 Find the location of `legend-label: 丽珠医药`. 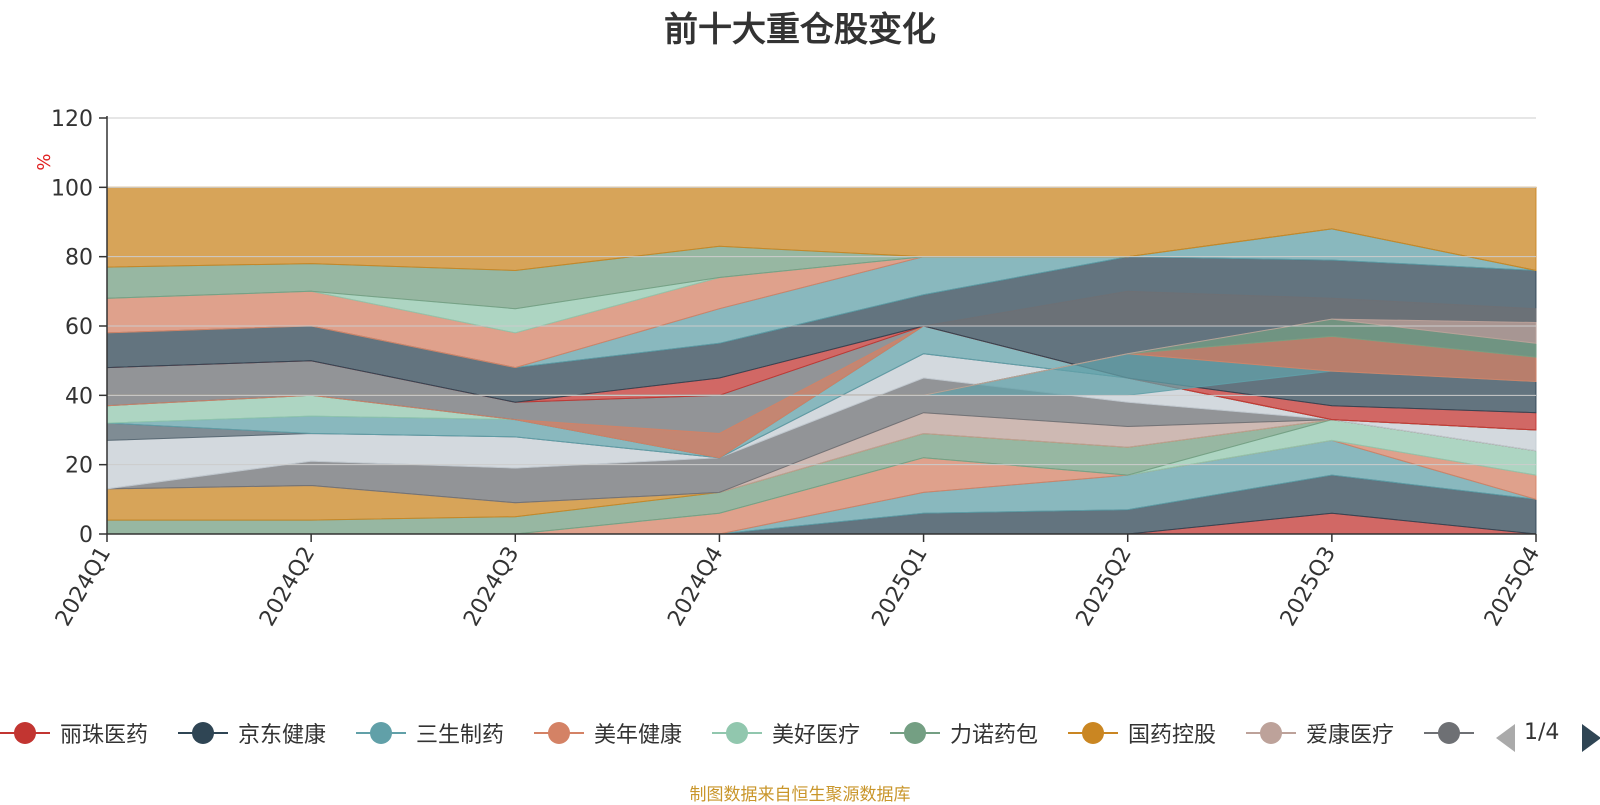

legend-label: 丽珠医药 is located at coordinates (104, 735).